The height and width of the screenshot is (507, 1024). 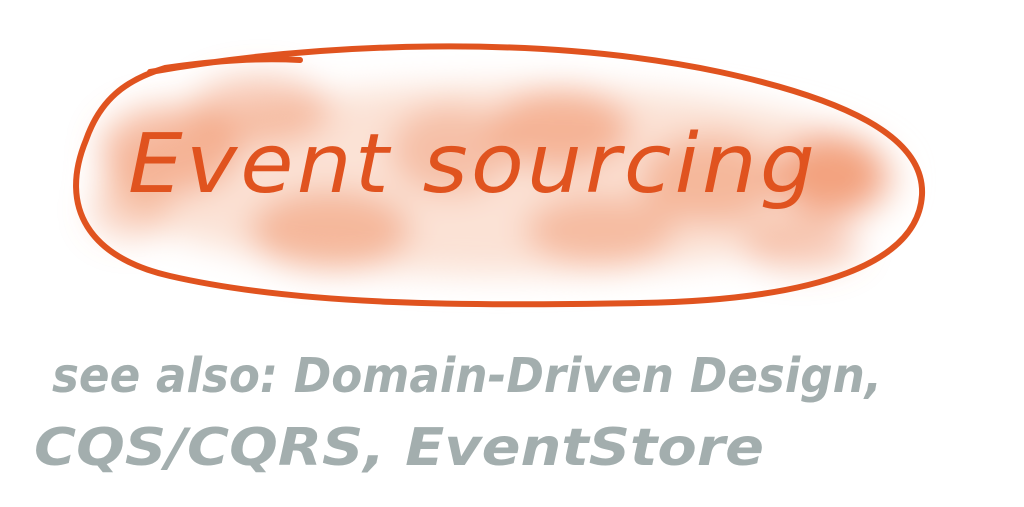 I want to click on see-also-line1: see also: Domain-Driven Design,, so click(x=467, y=376).